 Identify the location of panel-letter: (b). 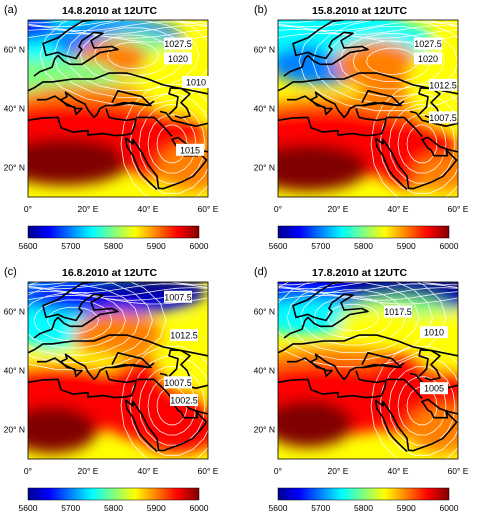
(261, 10).